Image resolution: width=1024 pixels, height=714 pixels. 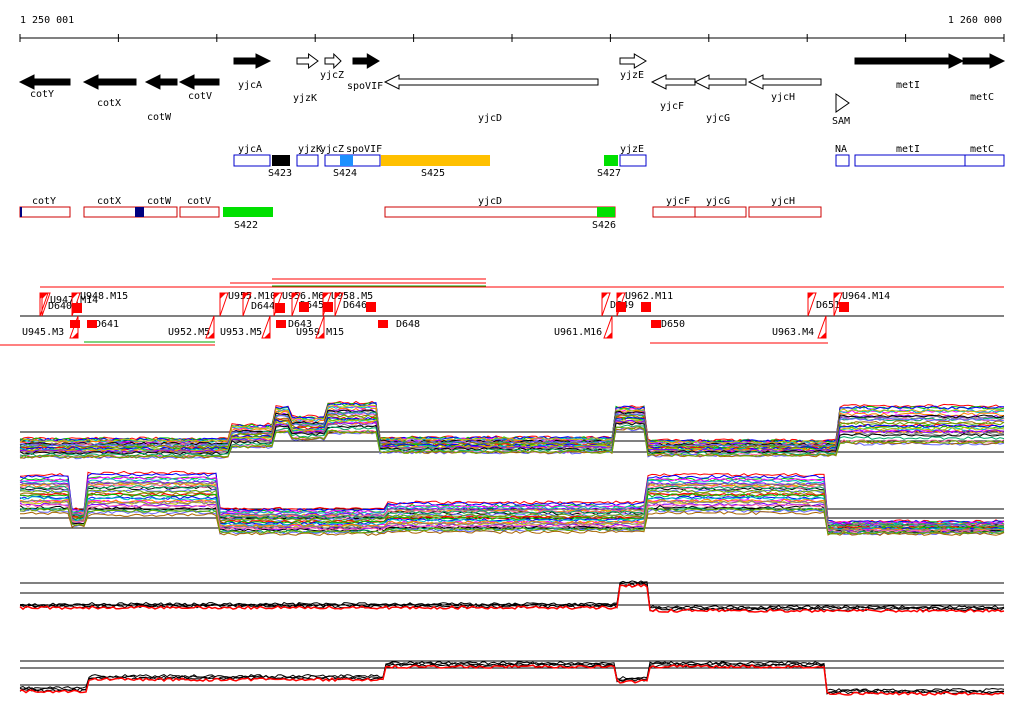 I want to click on feature-label-upper: U955.M10, so click(x=252, y=296).